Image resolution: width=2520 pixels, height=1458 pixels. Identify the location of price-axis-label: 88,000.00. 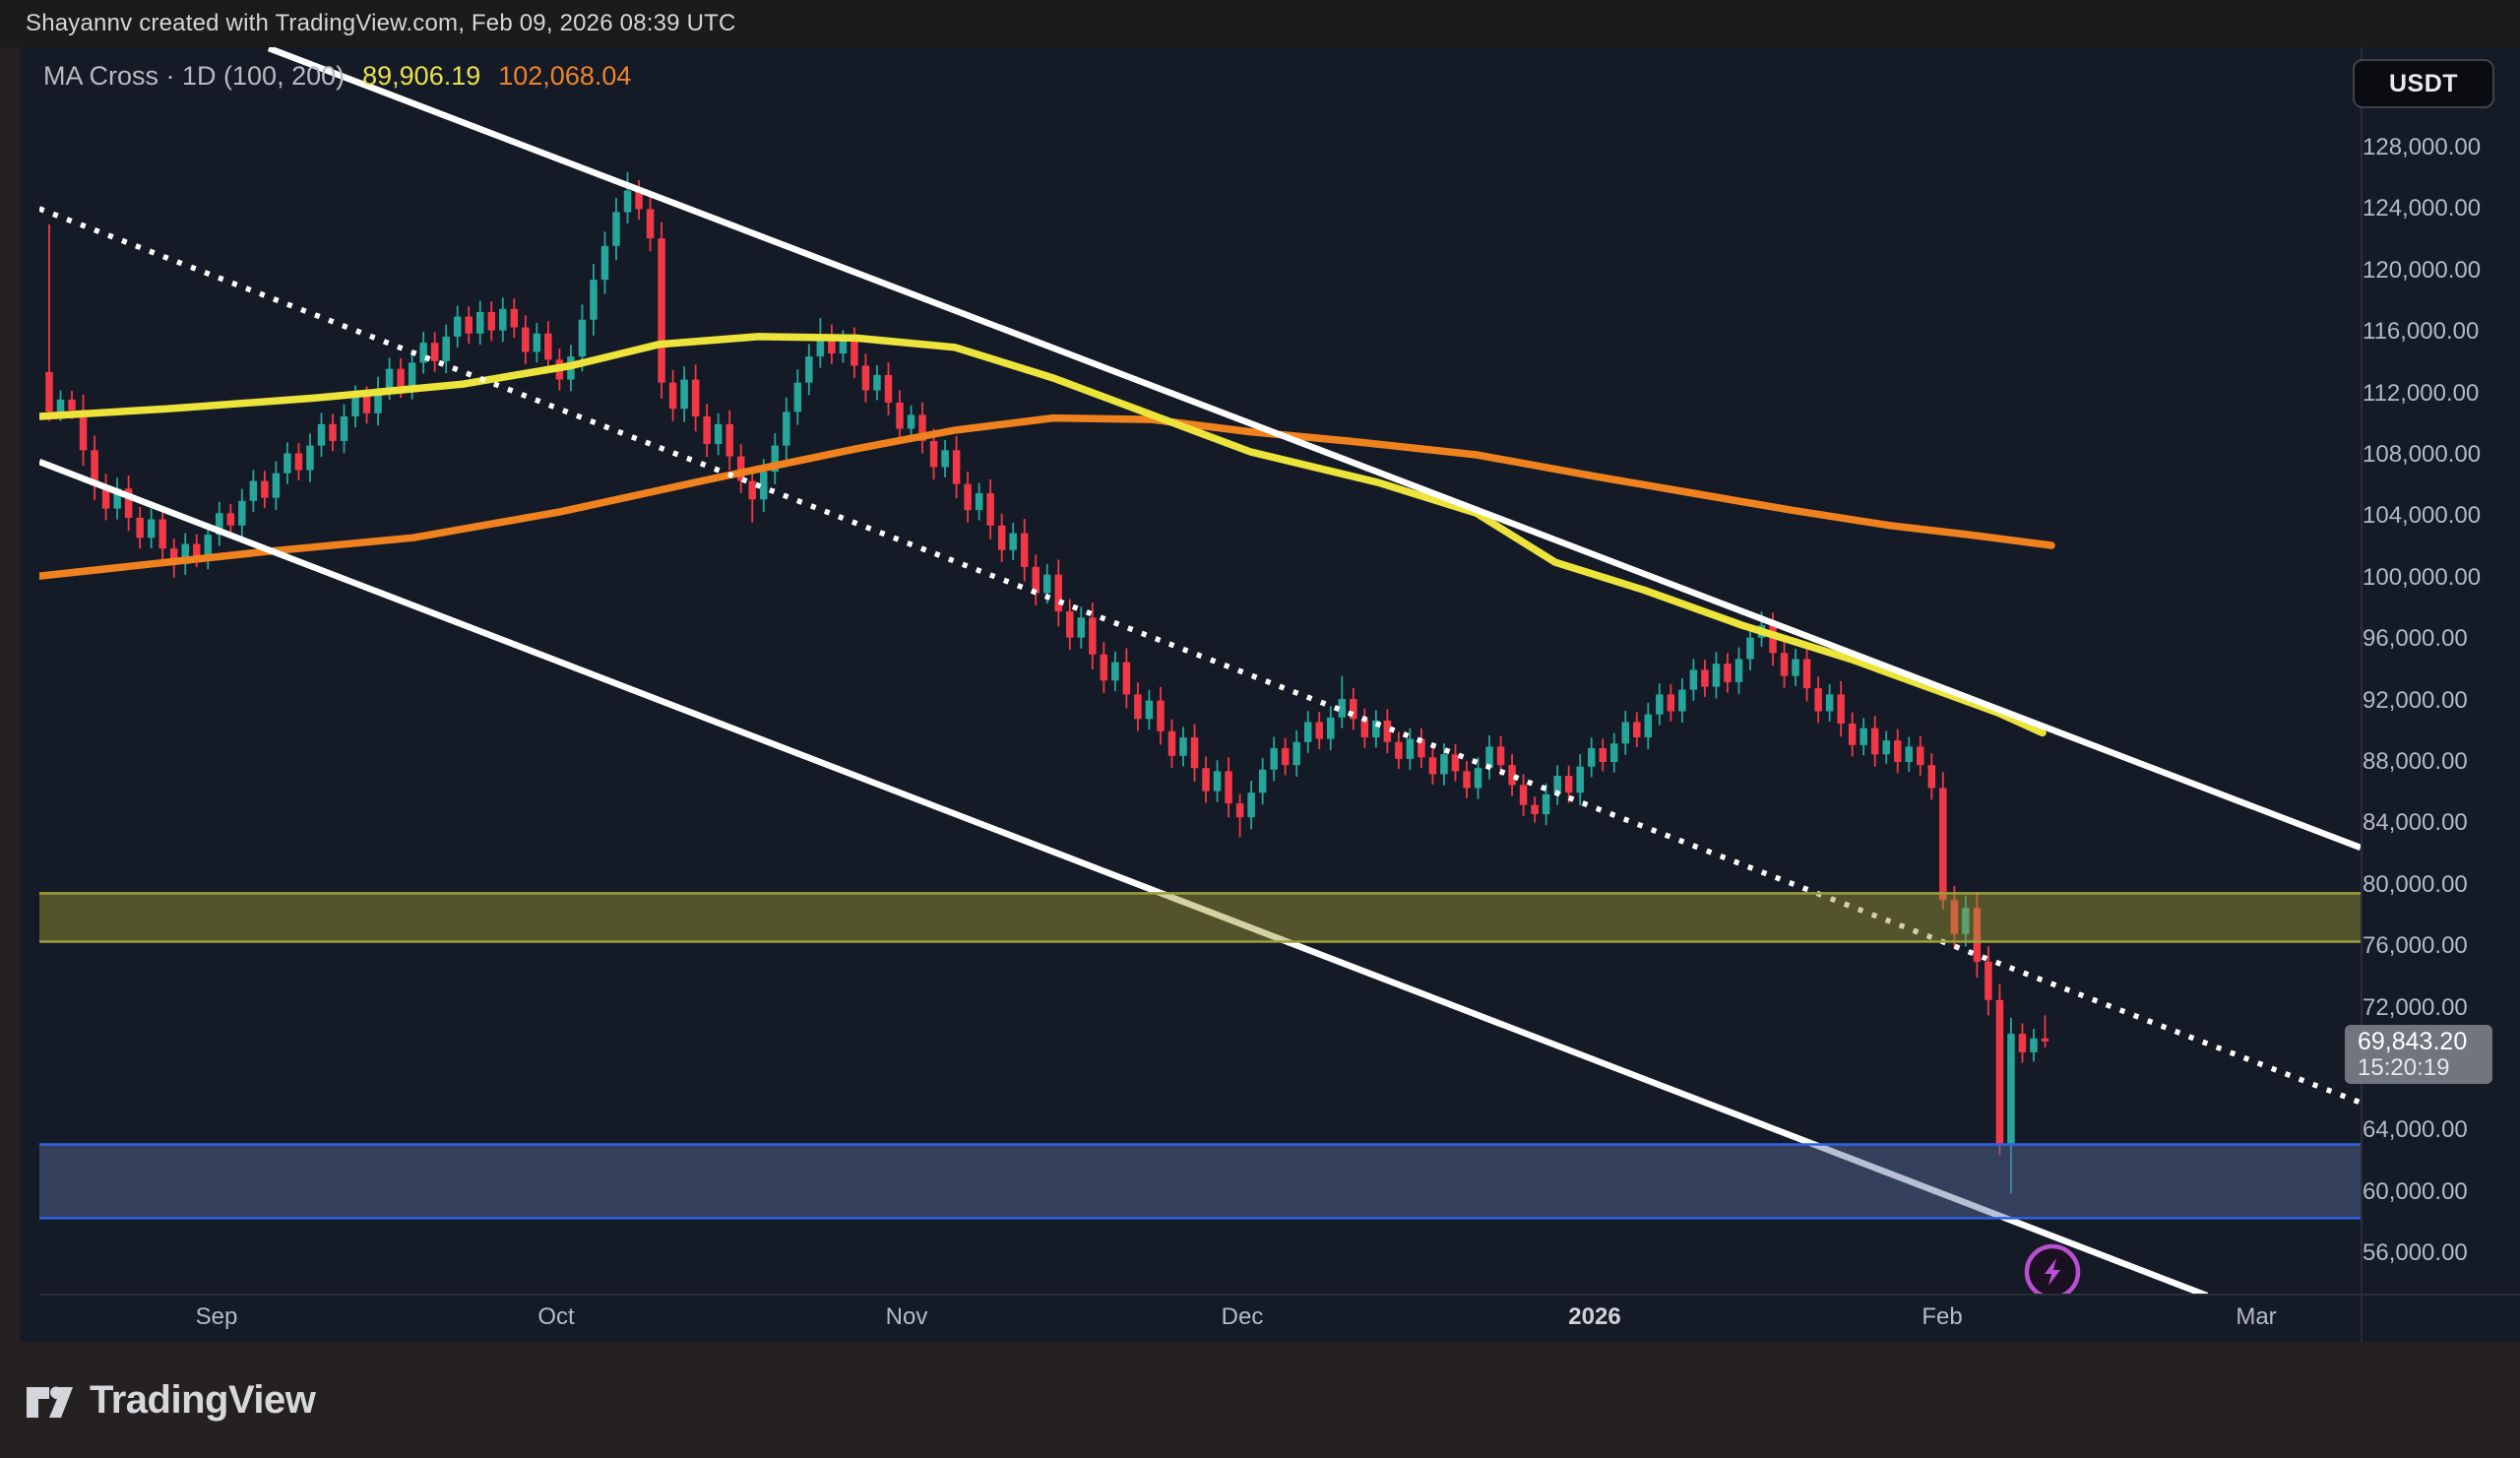
(2415, 761).